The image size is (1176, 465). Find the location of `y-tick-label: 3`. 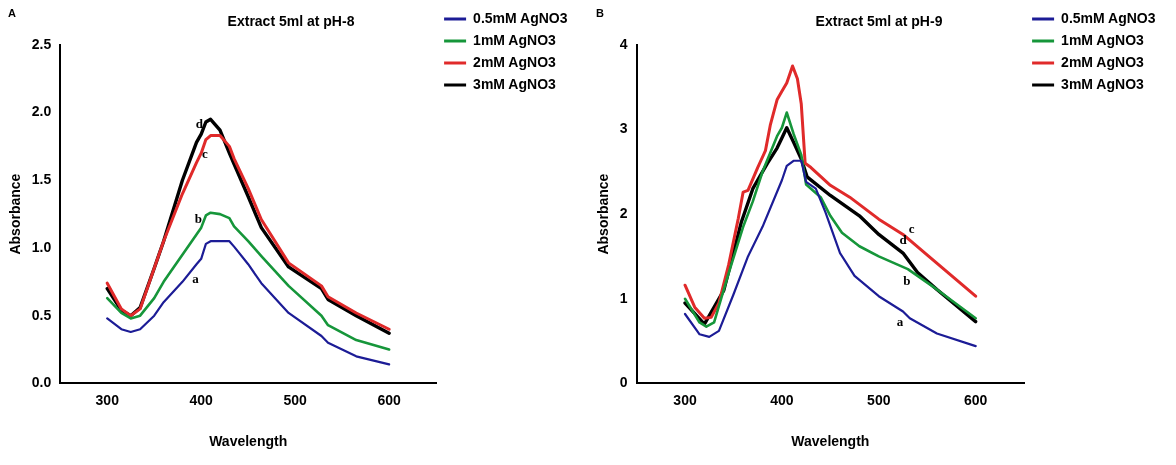

y-tick-label: 3 is located at coordinates (623, 128).